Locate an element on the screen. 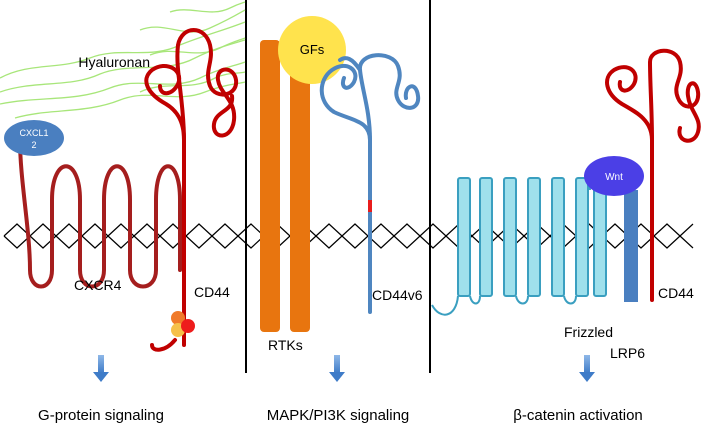 This screenshot has height=429, width=708. lrp6-label: LRP6 is located at coordinates (627, 353).